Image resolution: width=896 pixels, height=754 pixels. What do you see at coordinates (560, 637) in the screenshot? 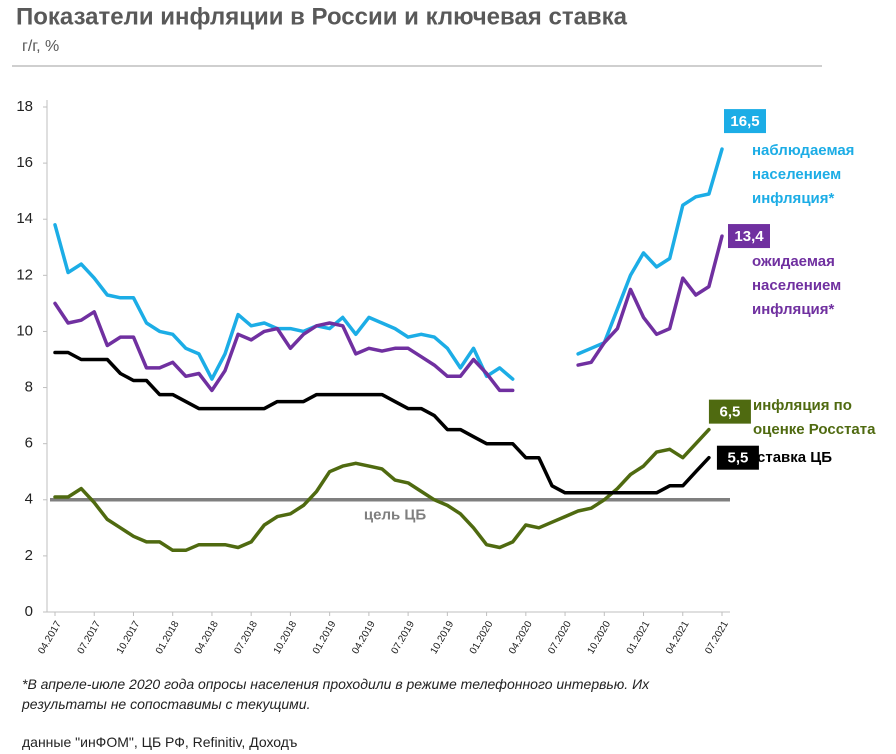
I see `x-tick-label: 07.2020` at bounding box center [560, 637].